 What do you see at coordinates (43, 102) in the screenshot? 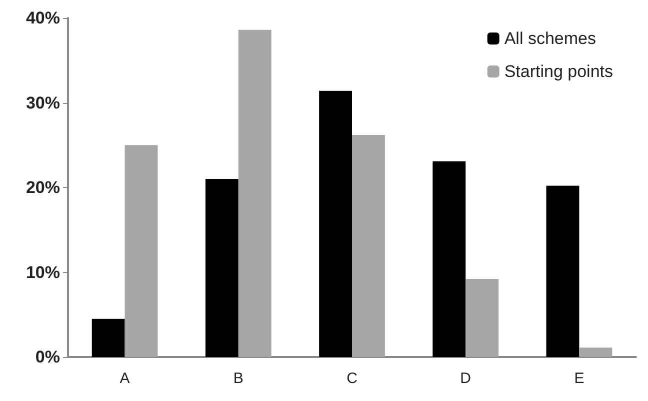
I see `y-tick-label: 30%` at bounding box center [43, 102].